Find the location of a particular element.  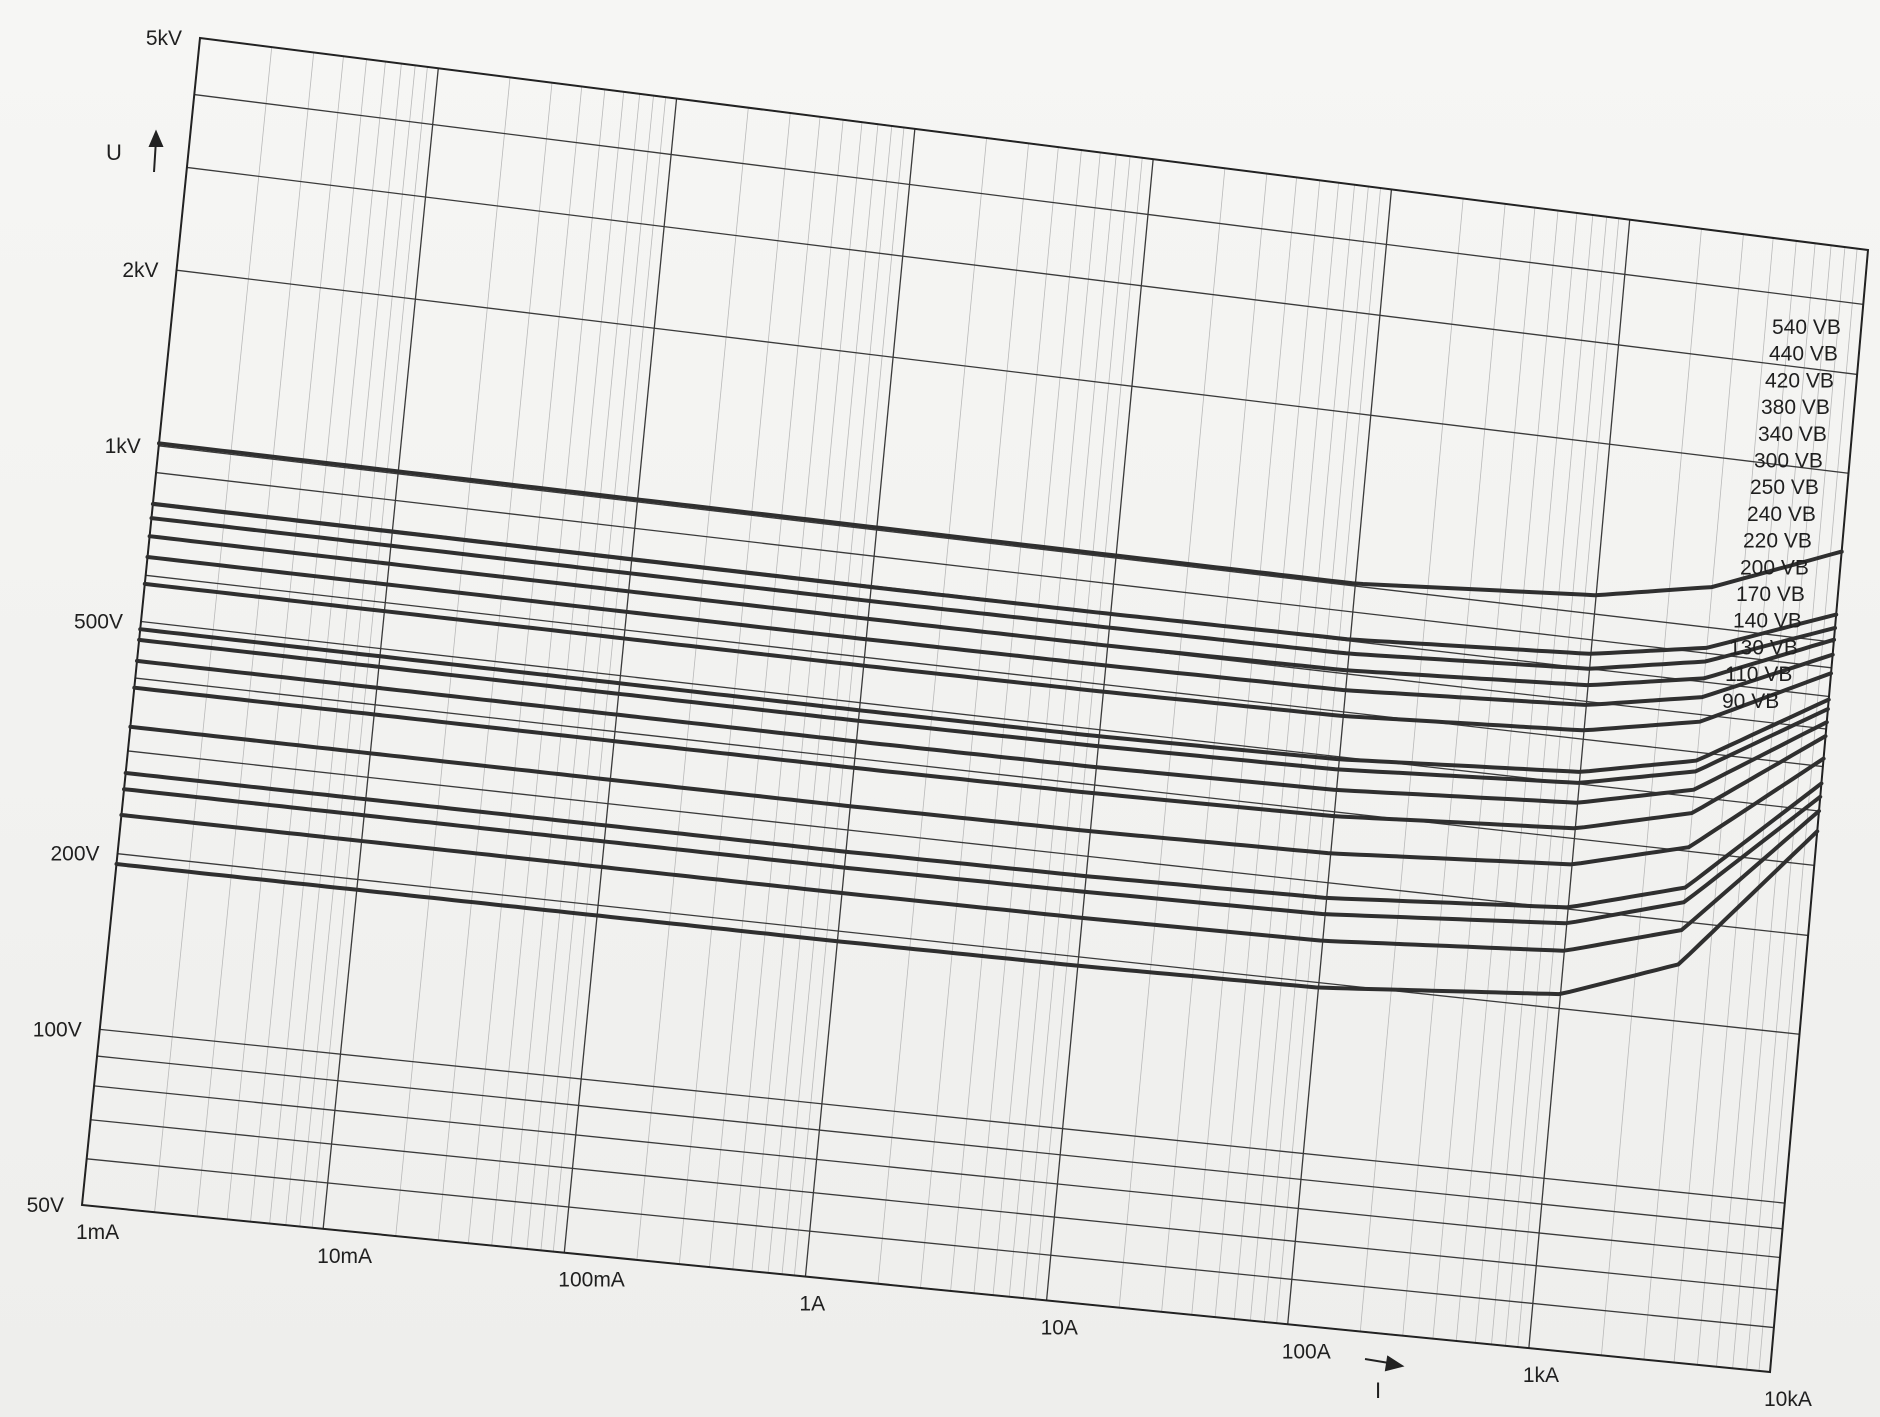

series-label: 440 VB is located at coordinates (1803, 354).